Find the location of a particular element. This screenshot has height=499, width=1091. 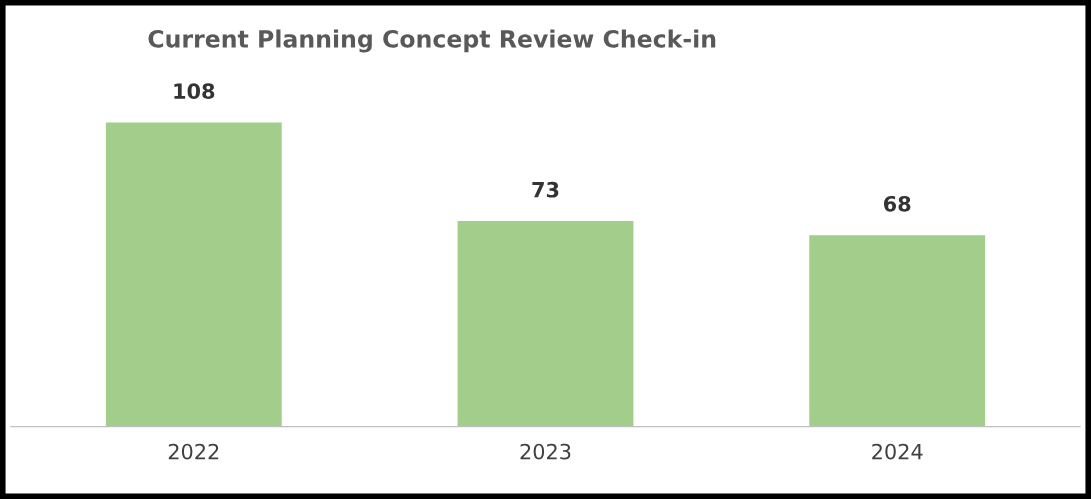

data-label: 108 is located at coordinates (194, 91).